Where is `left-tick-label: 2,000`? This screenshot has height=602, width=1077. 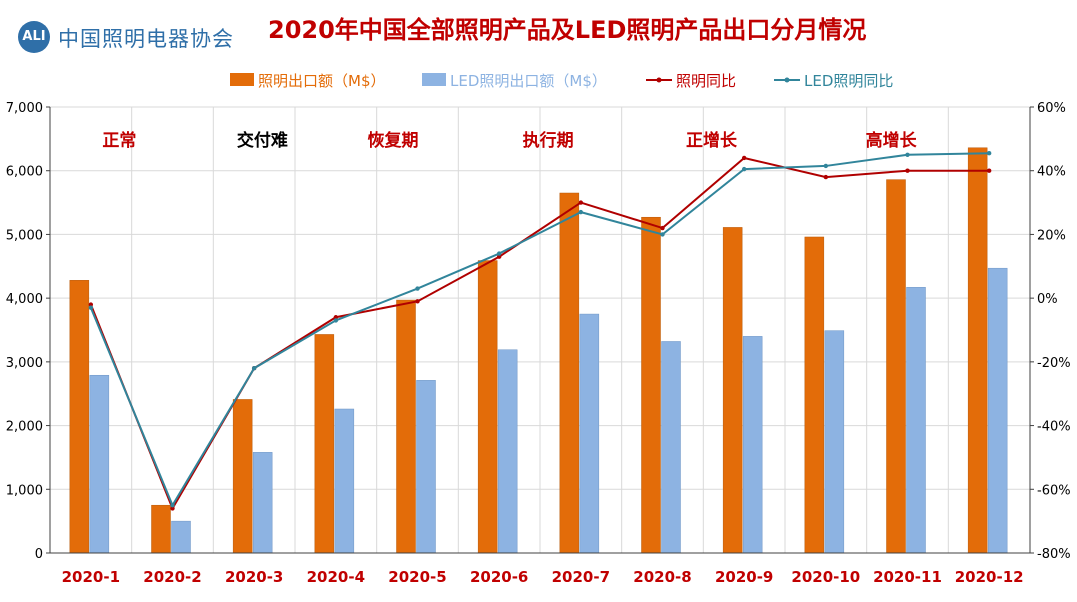
left-tick-label: 2,000 is located at coordinates (24, 427).